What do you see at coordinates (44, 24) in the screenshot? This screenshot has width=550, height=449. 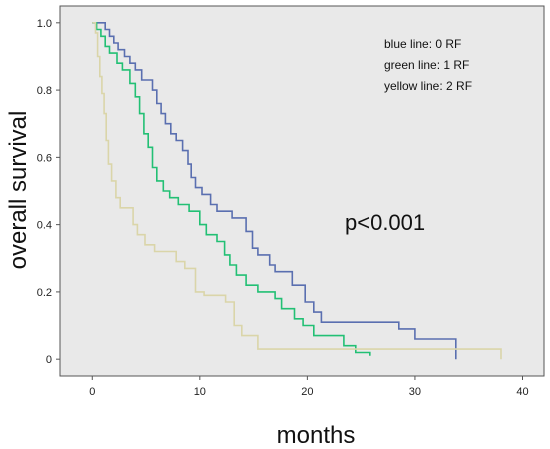 I see `y-tick-label: 1.0` at bounding box center [44, 24].